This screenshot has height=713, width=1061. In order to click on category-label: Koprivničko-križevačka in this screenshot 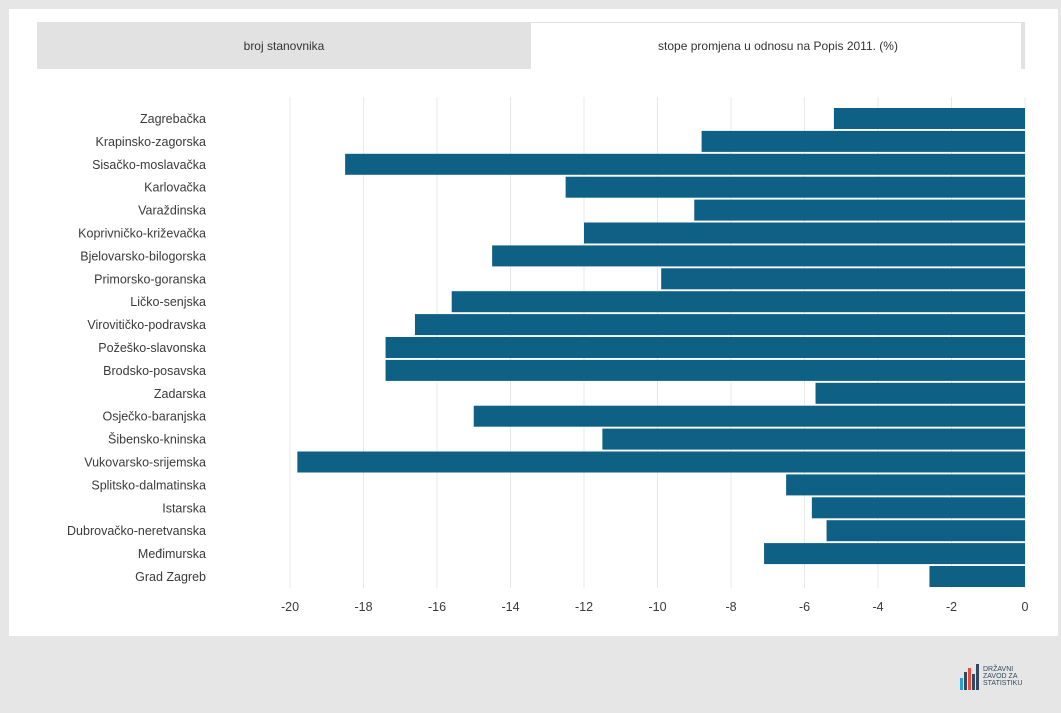, I will do `click(142, 234)`.